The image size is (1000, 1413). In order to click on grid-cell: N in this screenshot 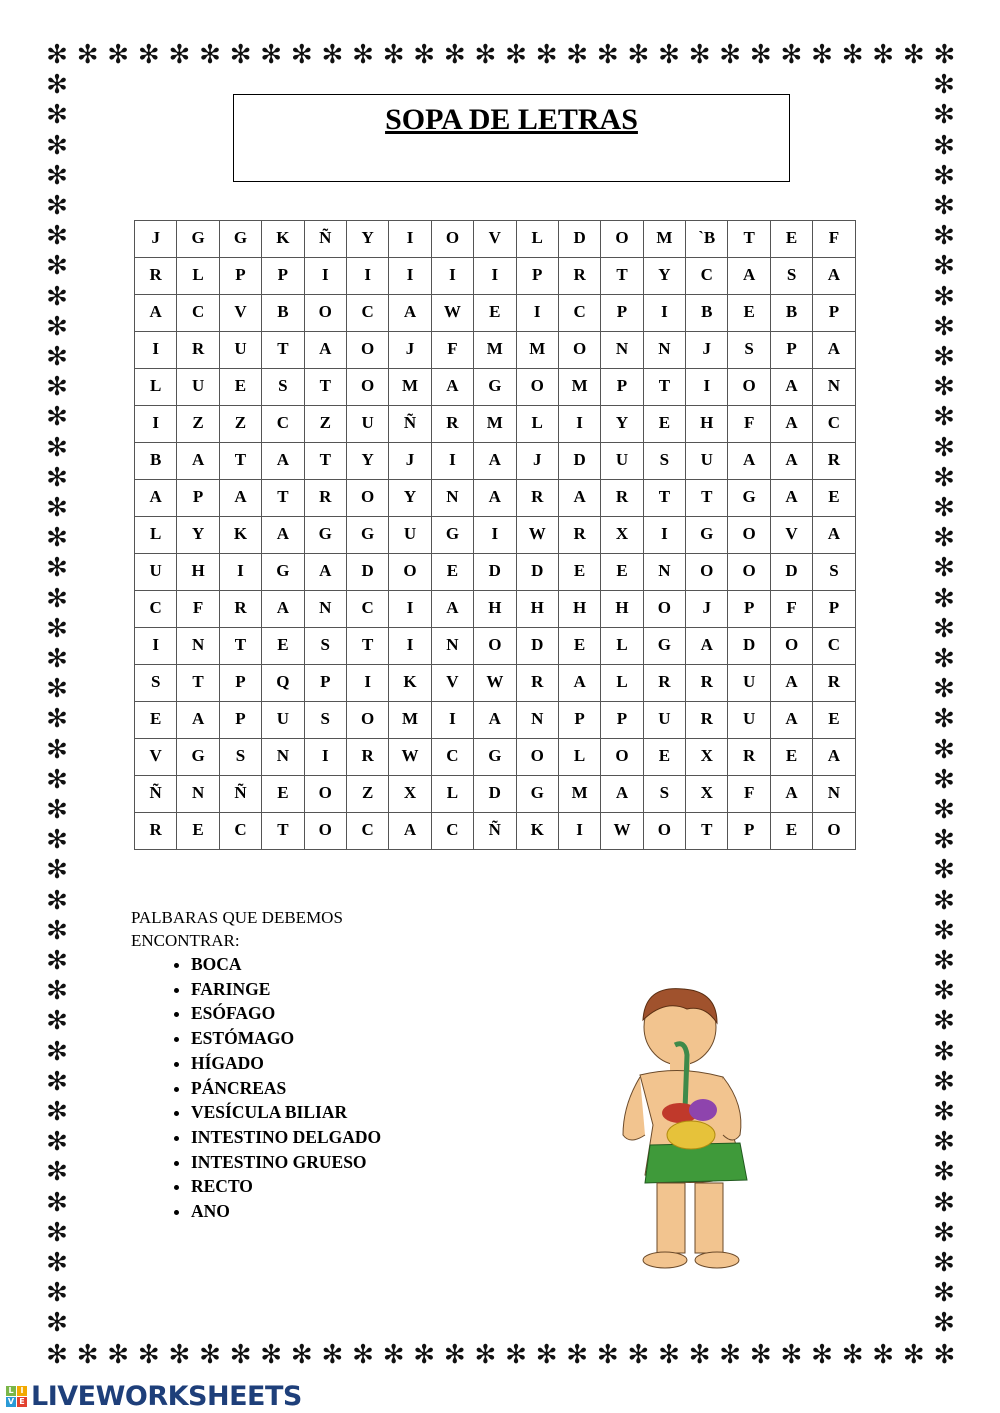, I will do `click(537, 720)`.